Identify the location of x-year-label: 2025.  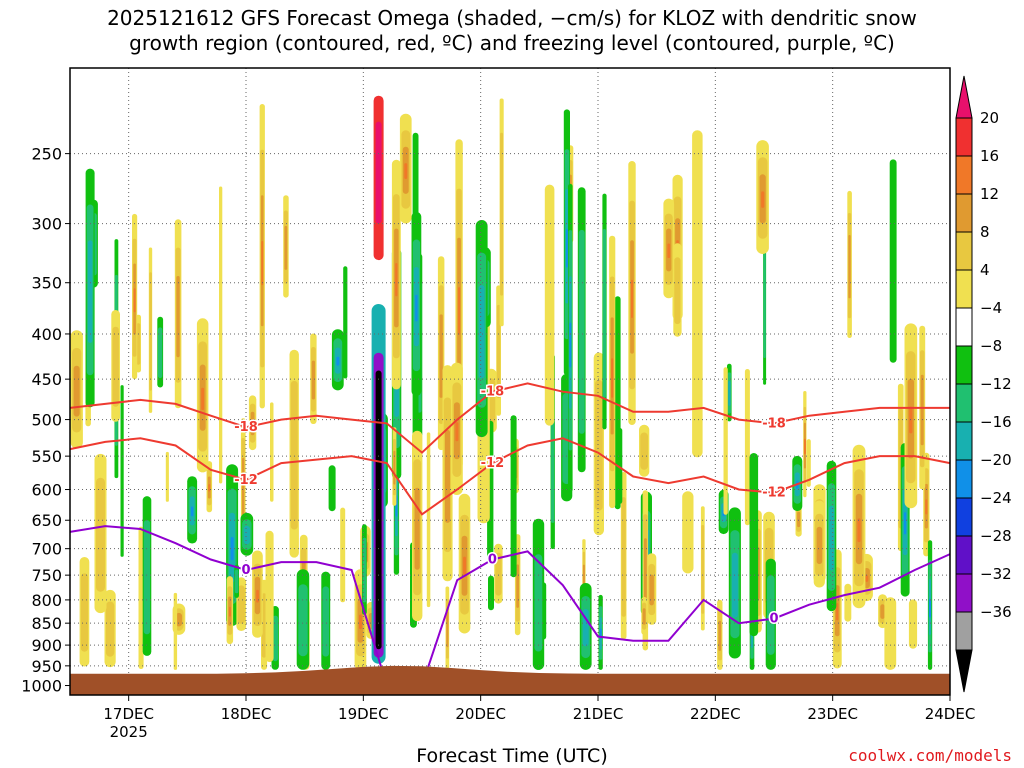
(129, 732).